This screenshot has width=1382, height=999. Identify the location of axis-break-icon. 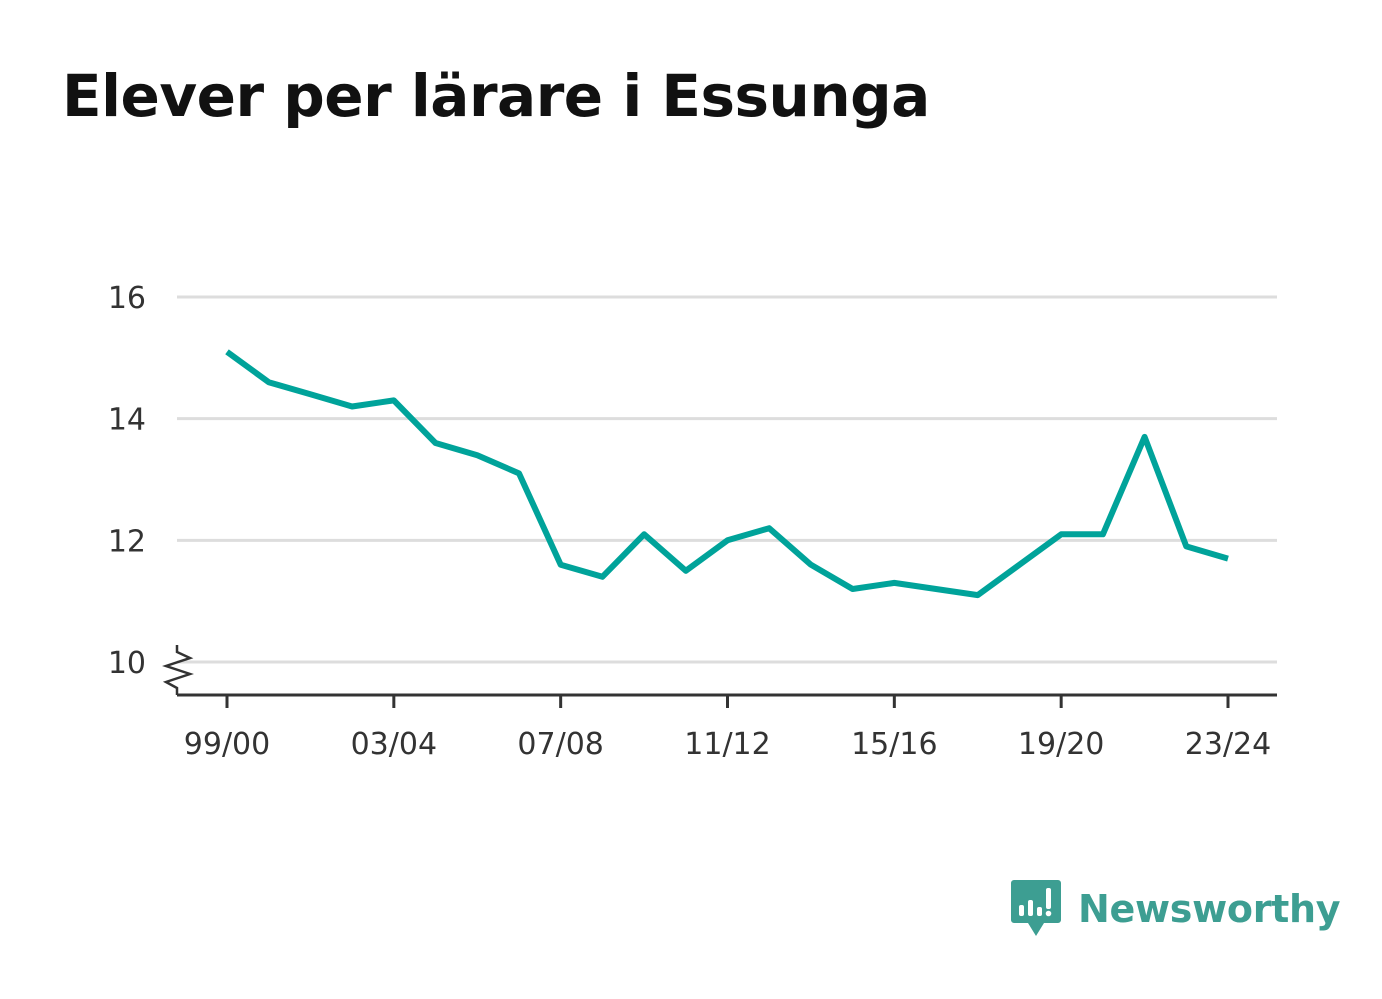
(178, 670).